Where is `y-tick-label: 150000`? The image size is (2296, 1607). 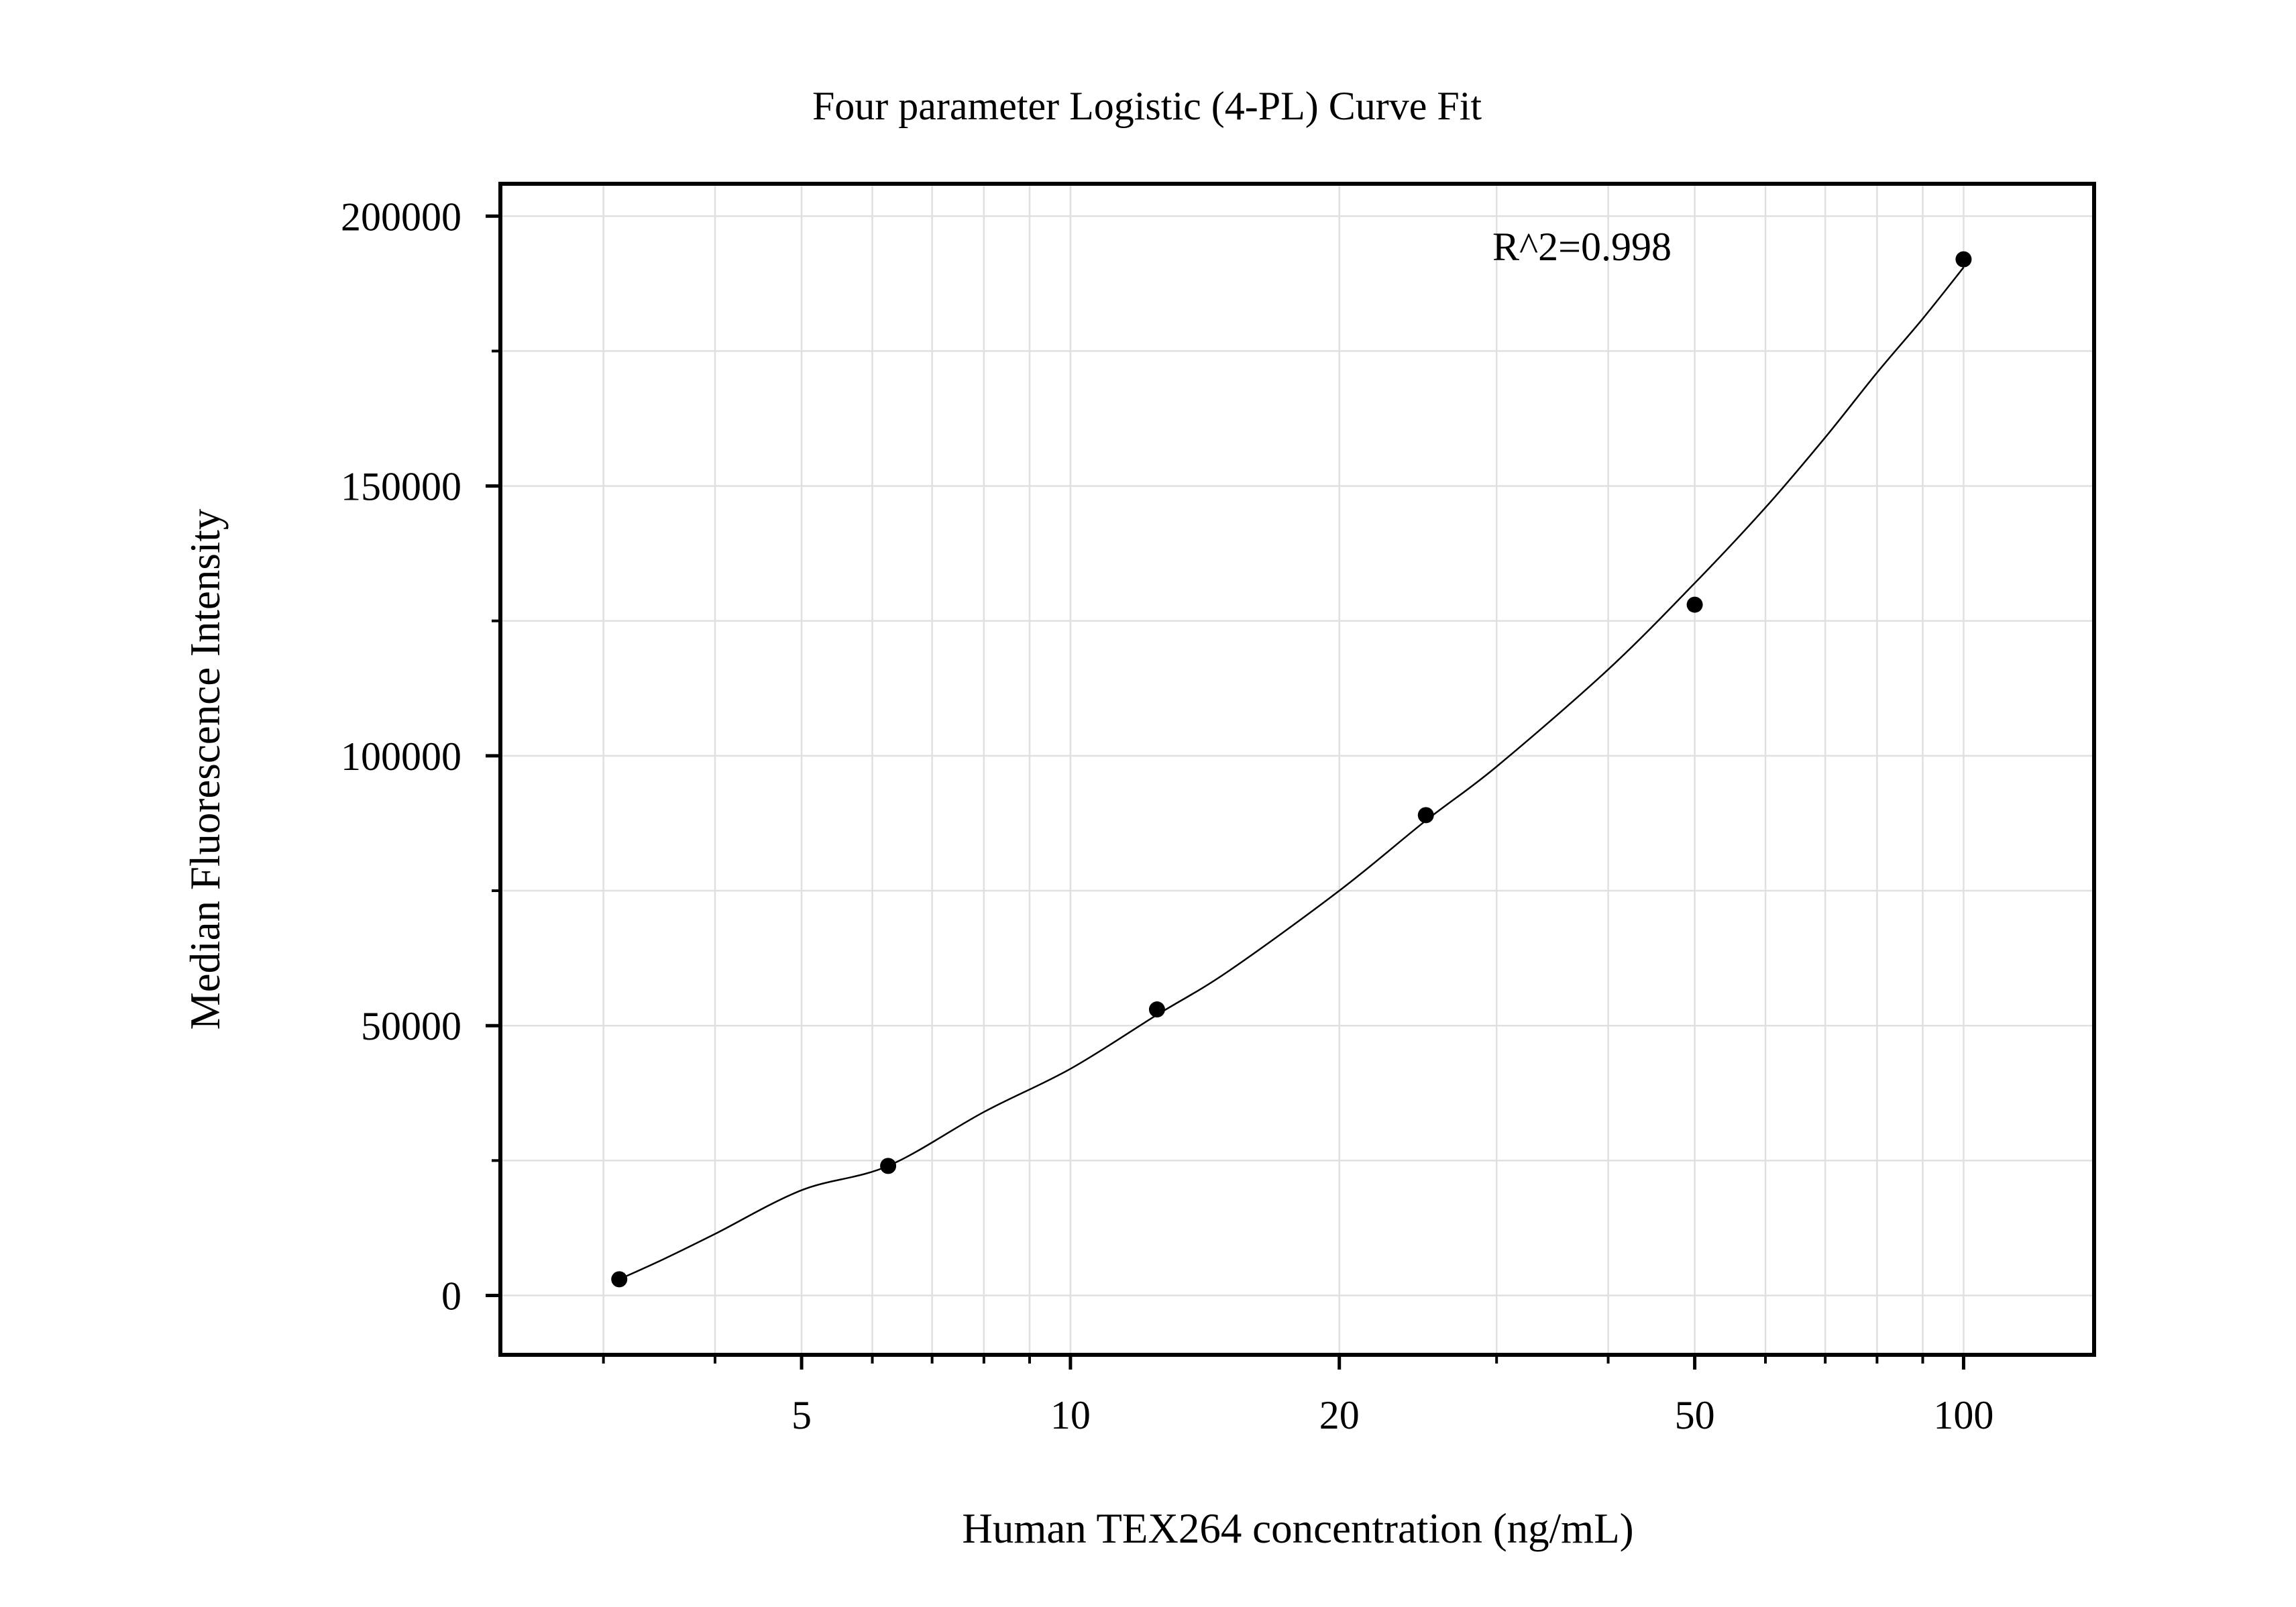
y-tick-label: 150000 is located at coordinates (401, 487).